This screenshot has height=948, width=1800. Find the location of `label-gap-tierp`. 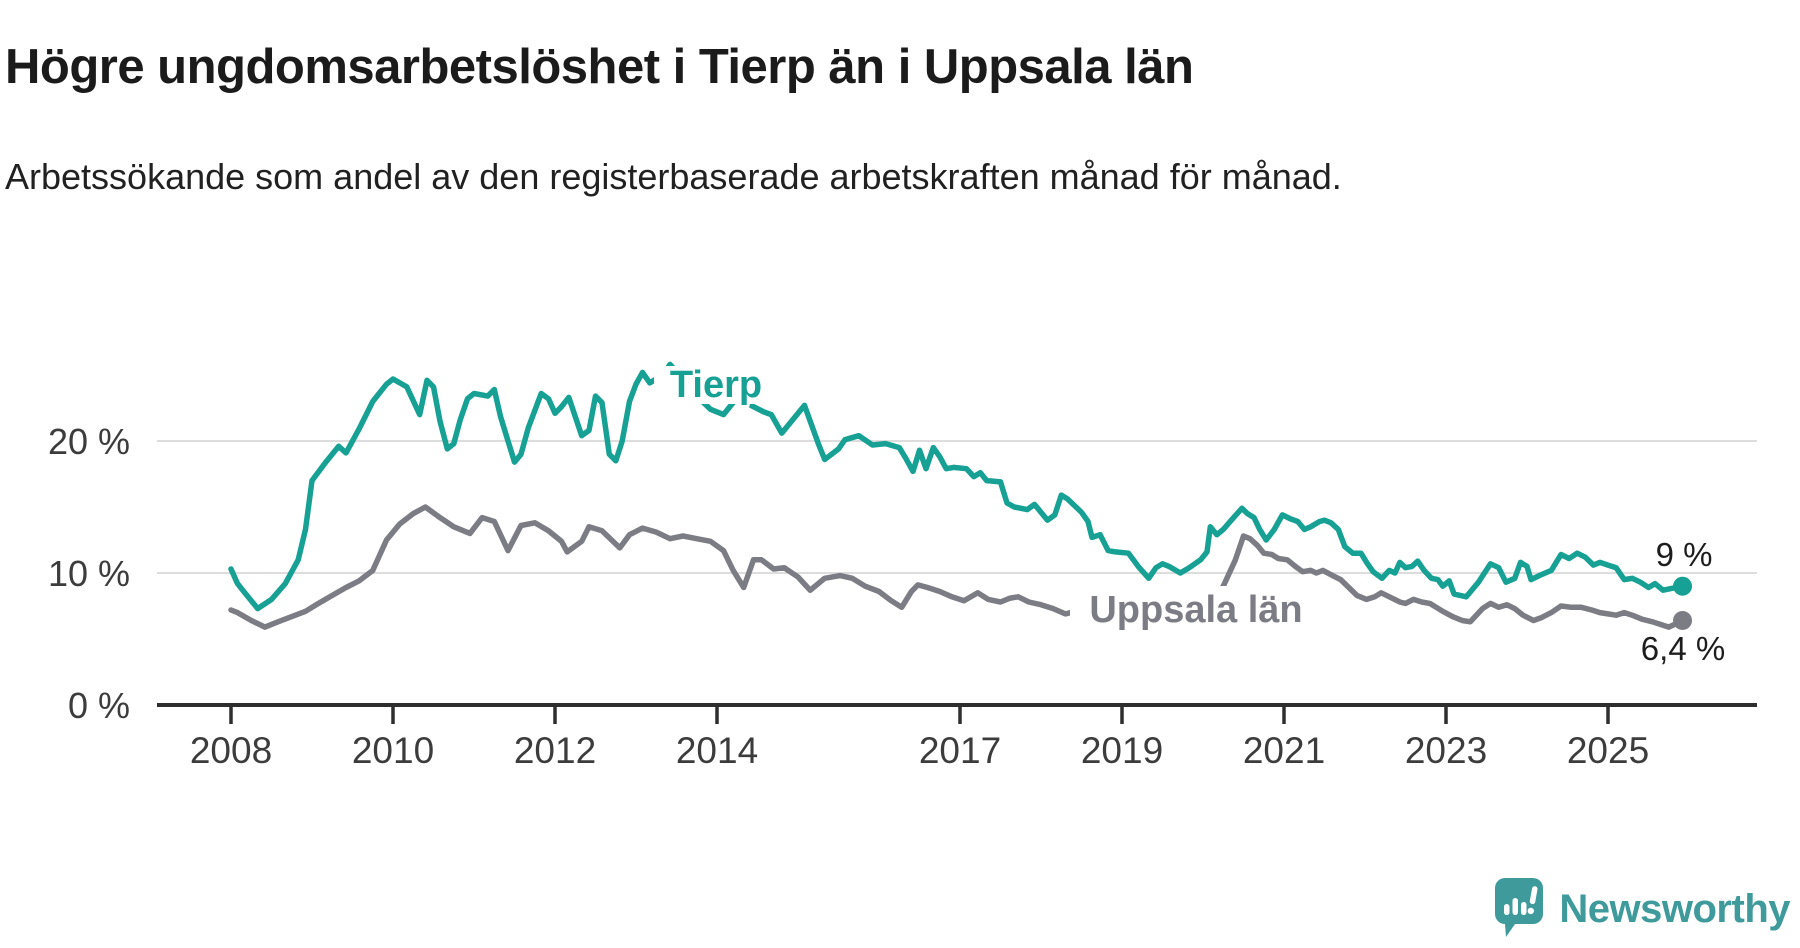

label-gap-tierp is located at coordinates (712, 385).